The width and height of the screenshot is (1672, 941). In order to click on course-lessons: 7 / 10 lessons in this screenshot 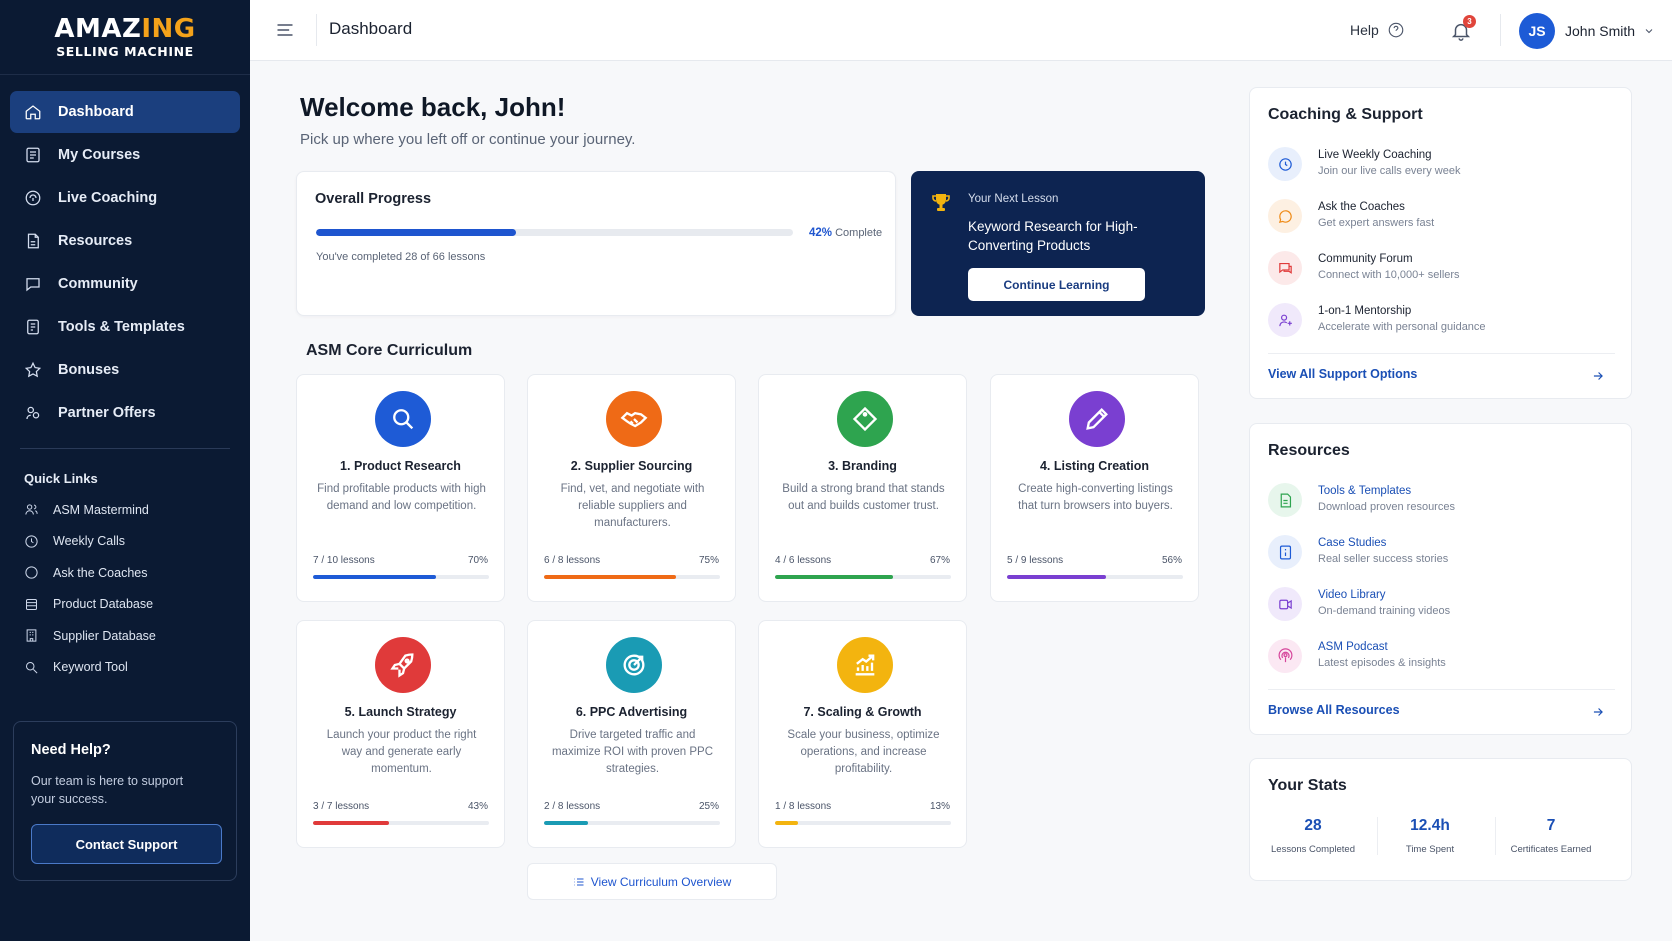, I will do `click(344, 560)`.